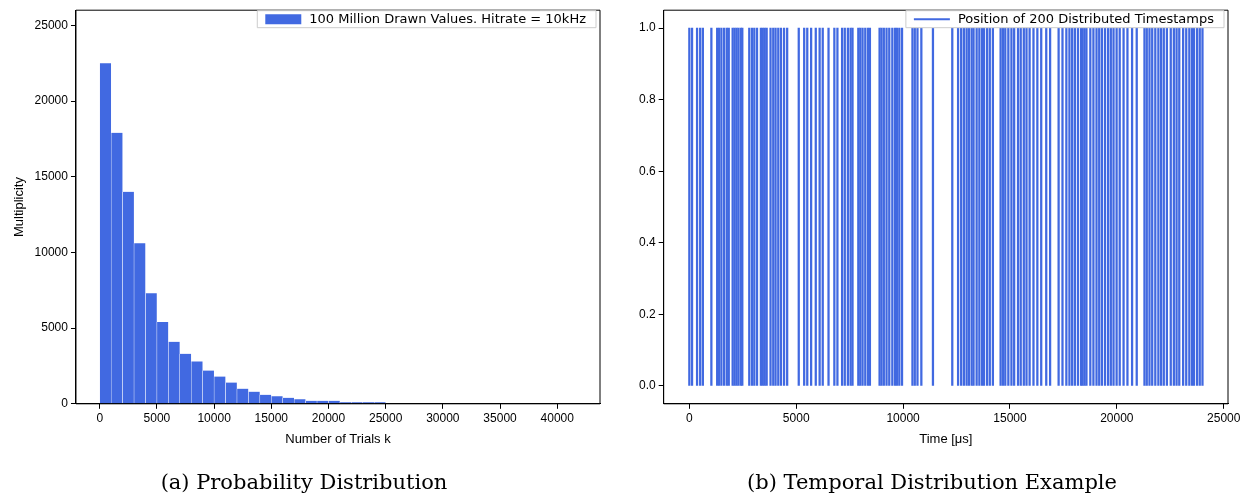  What do you see at coordinates (557, 418) in the screenshot?
I see `x-tick-label: 40000` at bounding box center [557, 418].